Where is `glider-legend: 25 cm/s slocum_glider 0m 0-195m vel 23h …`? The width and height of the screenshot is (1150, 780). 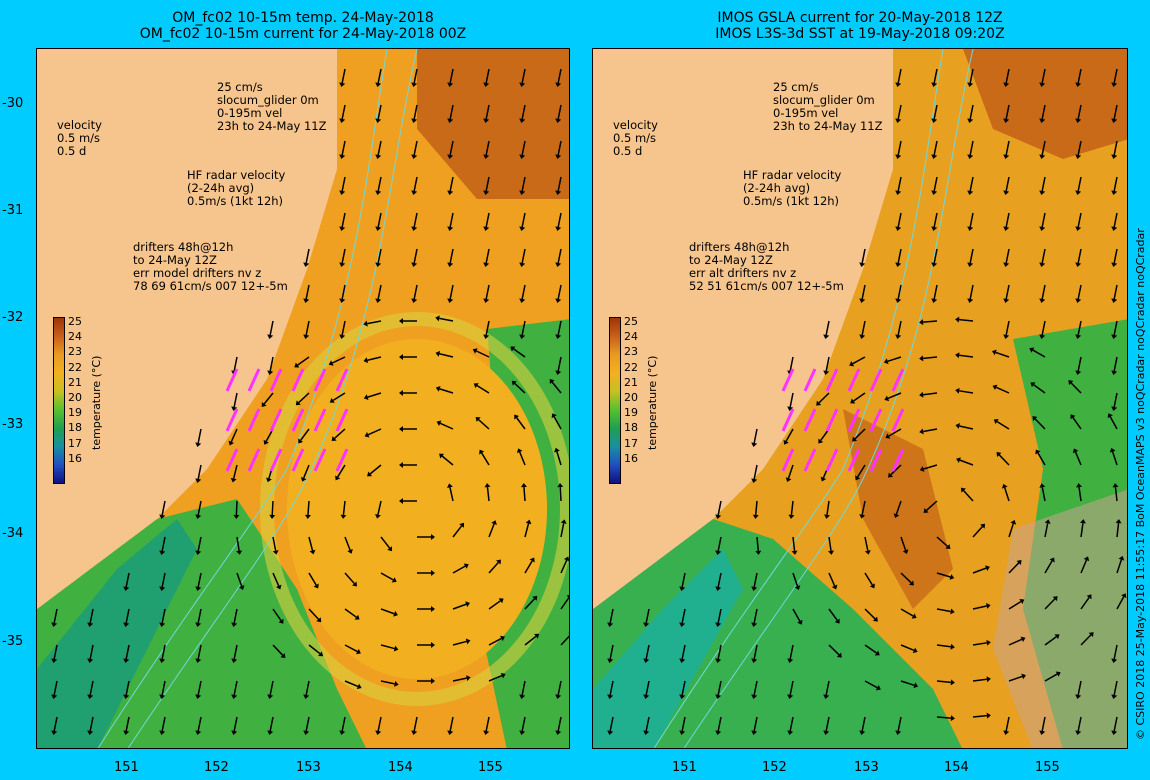
glider-legend: 25 cm/s slocum_glider 0m 0-195m vel 23h … is located at coordinates (272, 106).